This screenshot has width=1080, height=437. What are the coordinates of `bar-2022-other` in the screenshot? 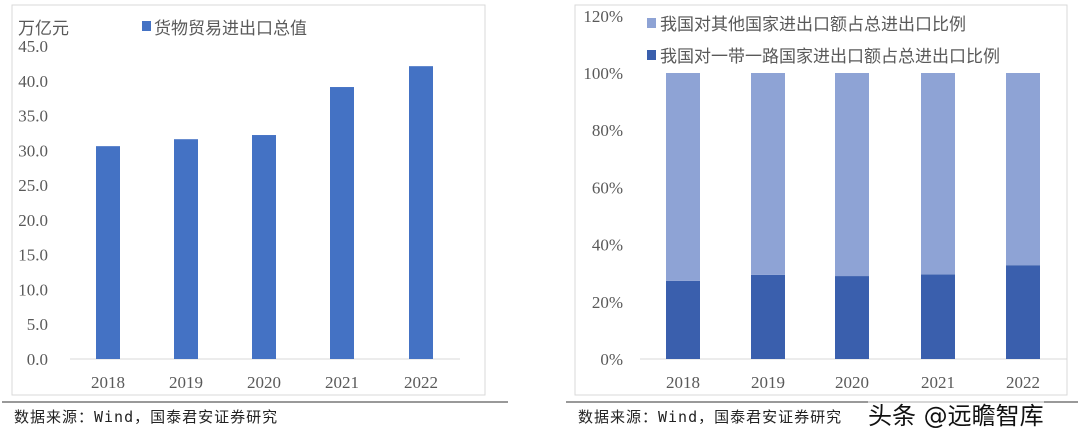 It's located at (1023, 169).